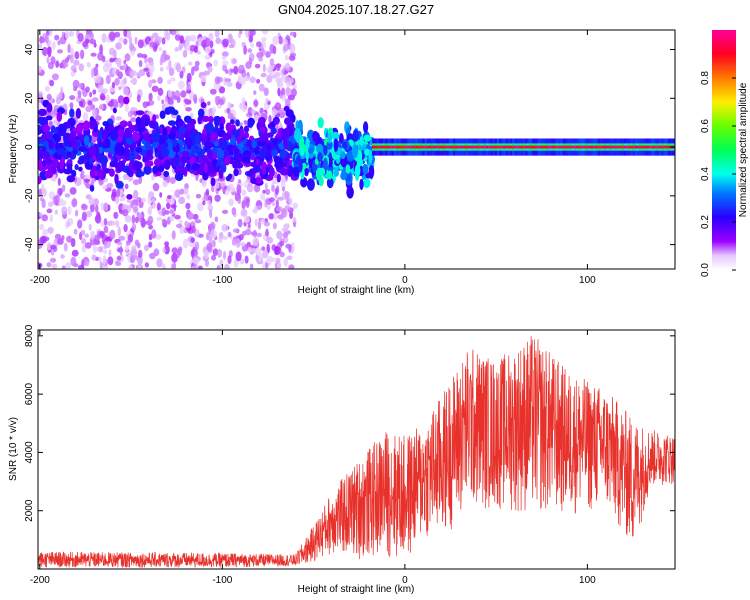 The height and width of the screenshot is (600, 750). What do you see at coordinates (29, 510) in the screenshot?
I see `snr-y-tick-label: 2000` at bounding box center [29, 510].